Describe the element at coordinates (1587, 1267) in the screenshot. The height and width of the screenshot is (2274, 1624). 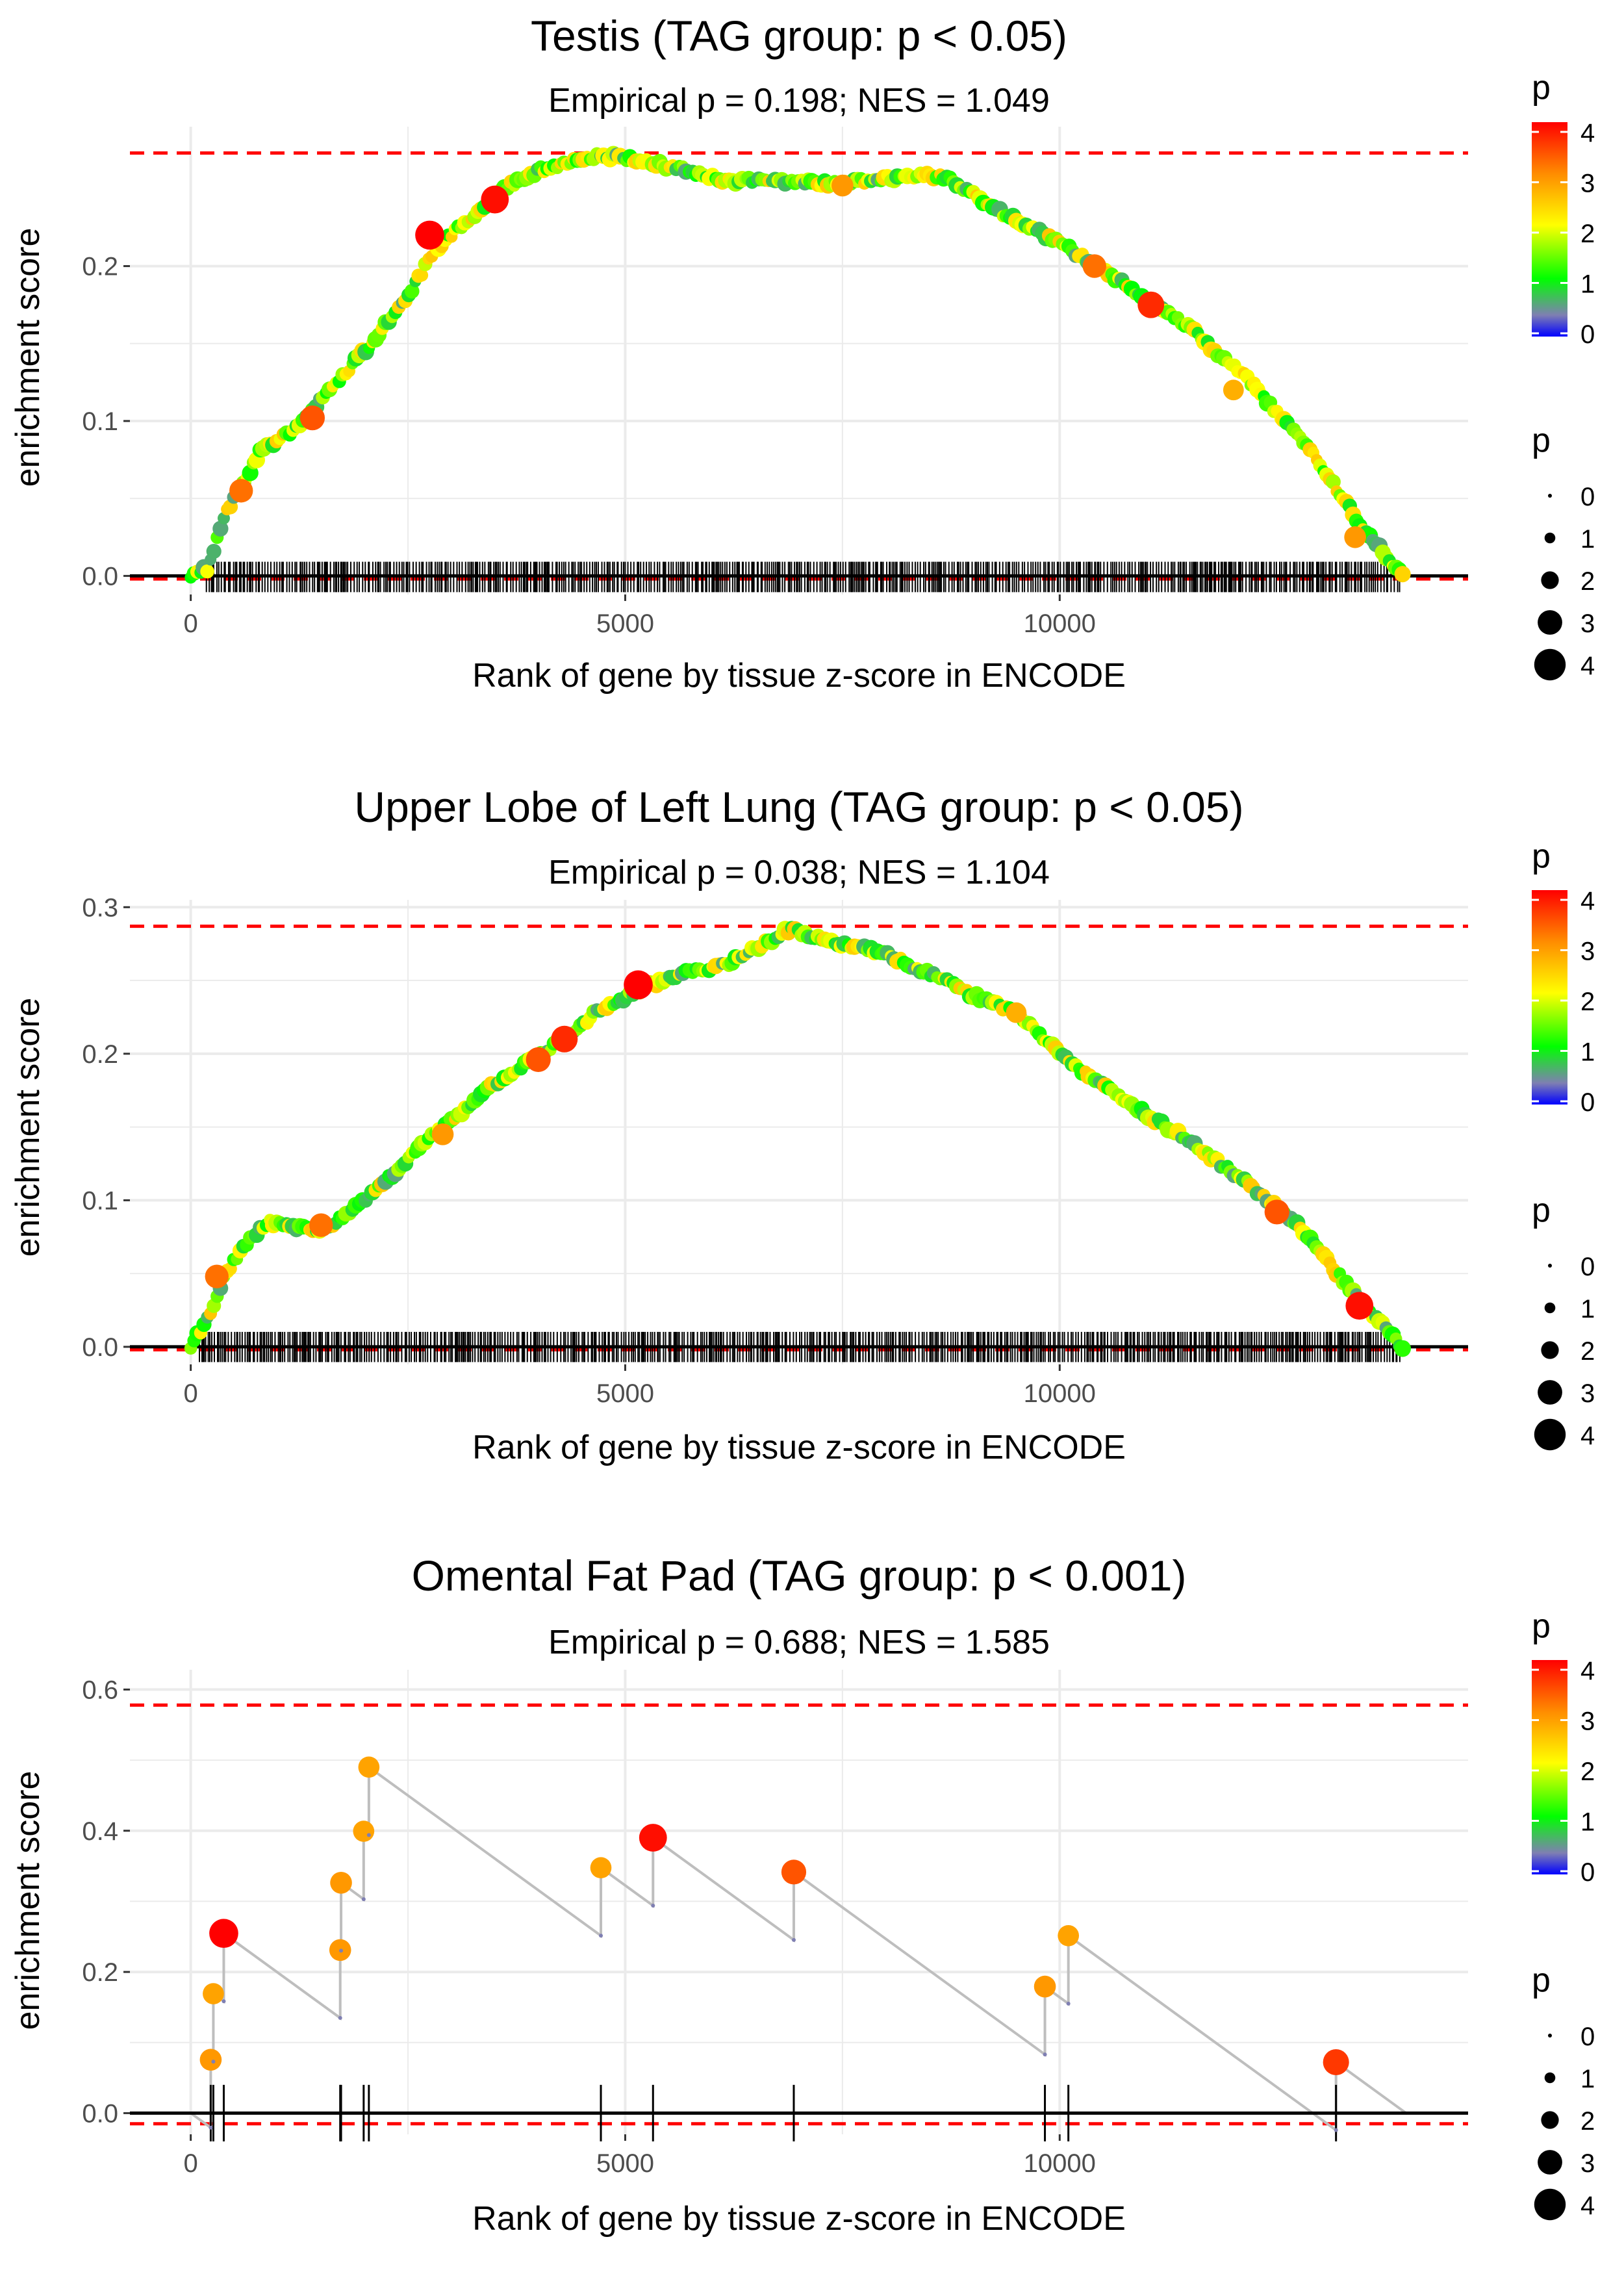
I see `legend-size-label: 0` at that location.